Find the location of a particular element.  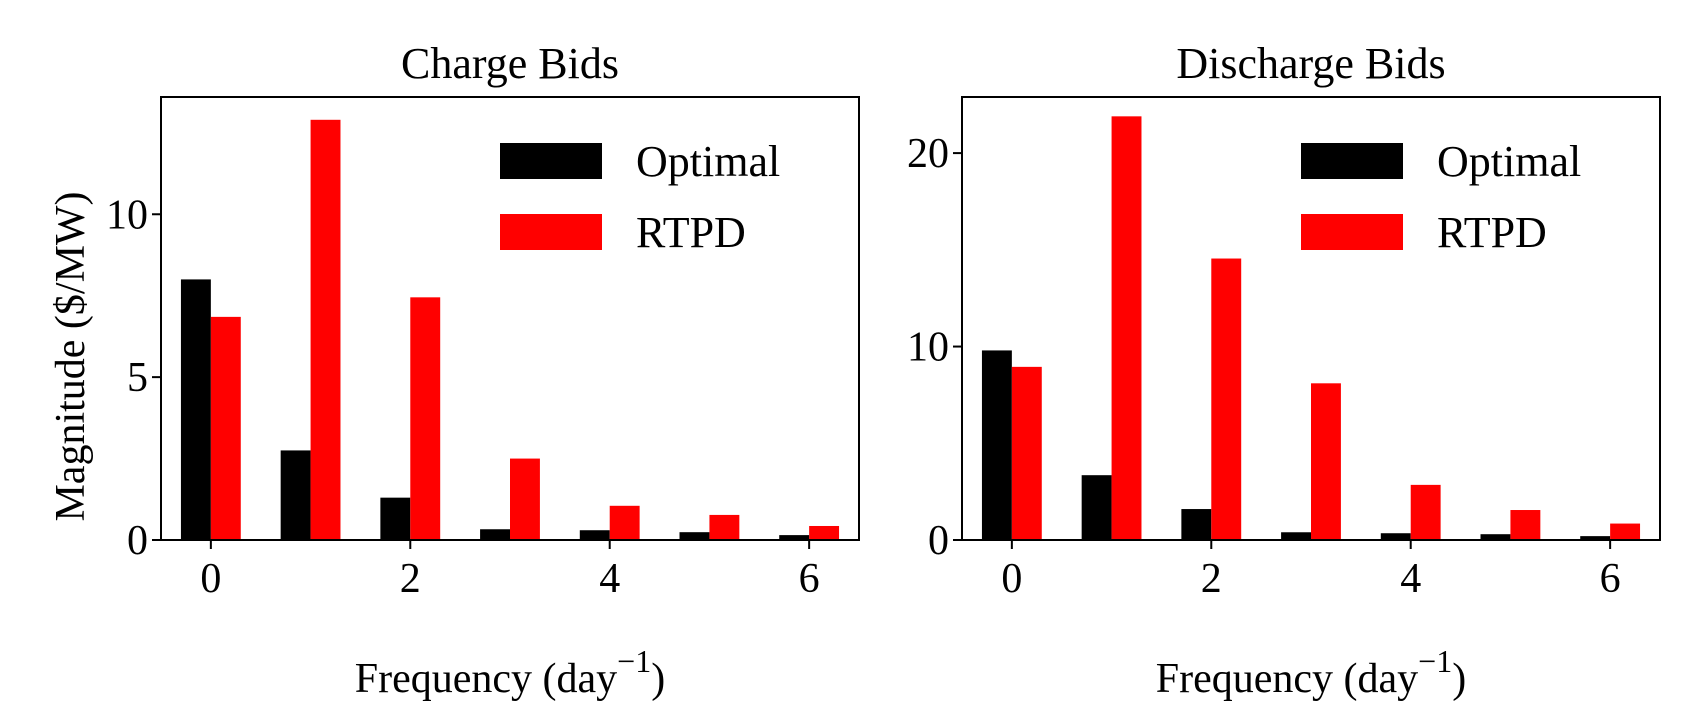

y-tick-label: 20 is located at coordinates (928, 154).